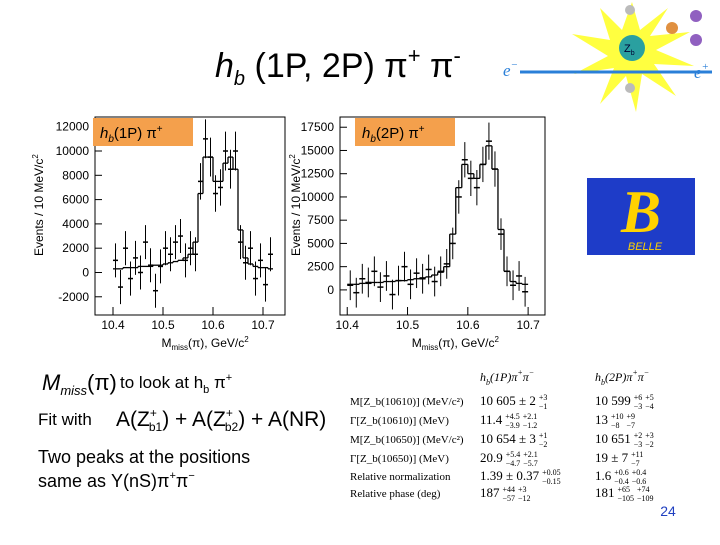 The image size is (720, 545). What do you see at coordinates (639, 472) in the screenshot?
I see `cell-error-up: +0.4` at bounding box center [639, 472].